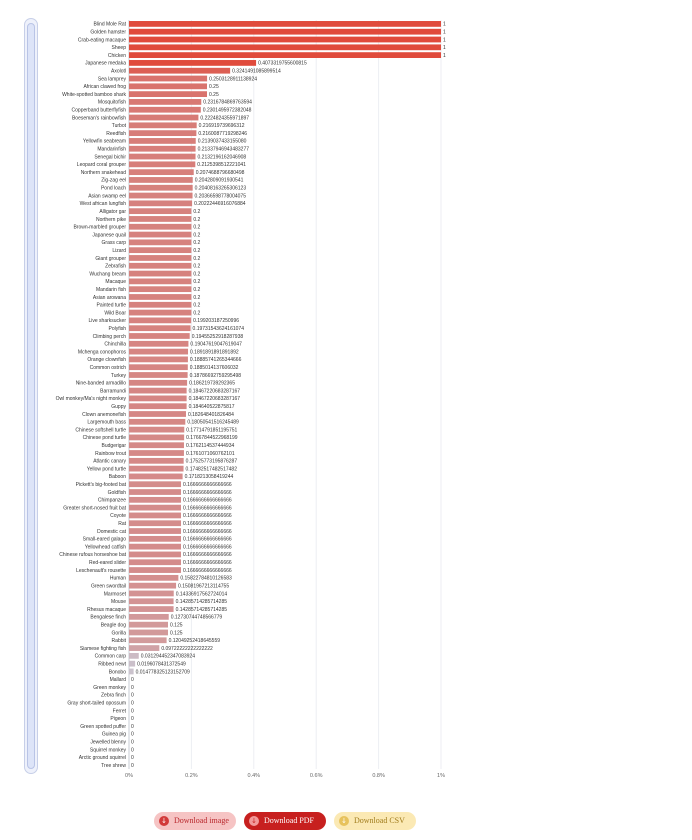  Describe the element at coordinates (221, 165) in the screenshot. I see `bar-value-label: 0.2125398512221041` at that location.